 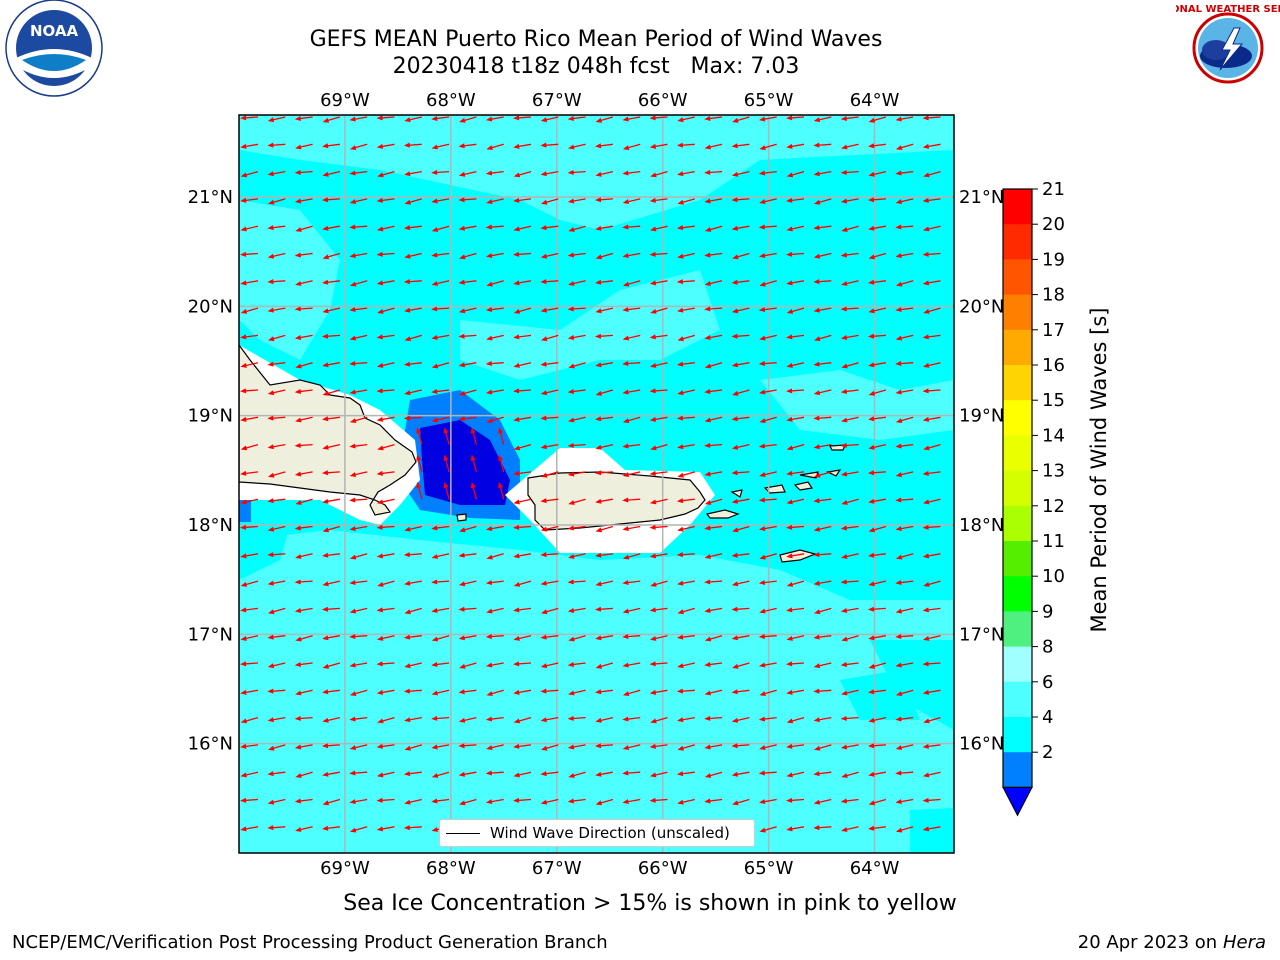 What do you see at coordinates (981, 306) in the screenshot?
I see `lat-tick-right: 20°N` at bounding box center [981, 306].